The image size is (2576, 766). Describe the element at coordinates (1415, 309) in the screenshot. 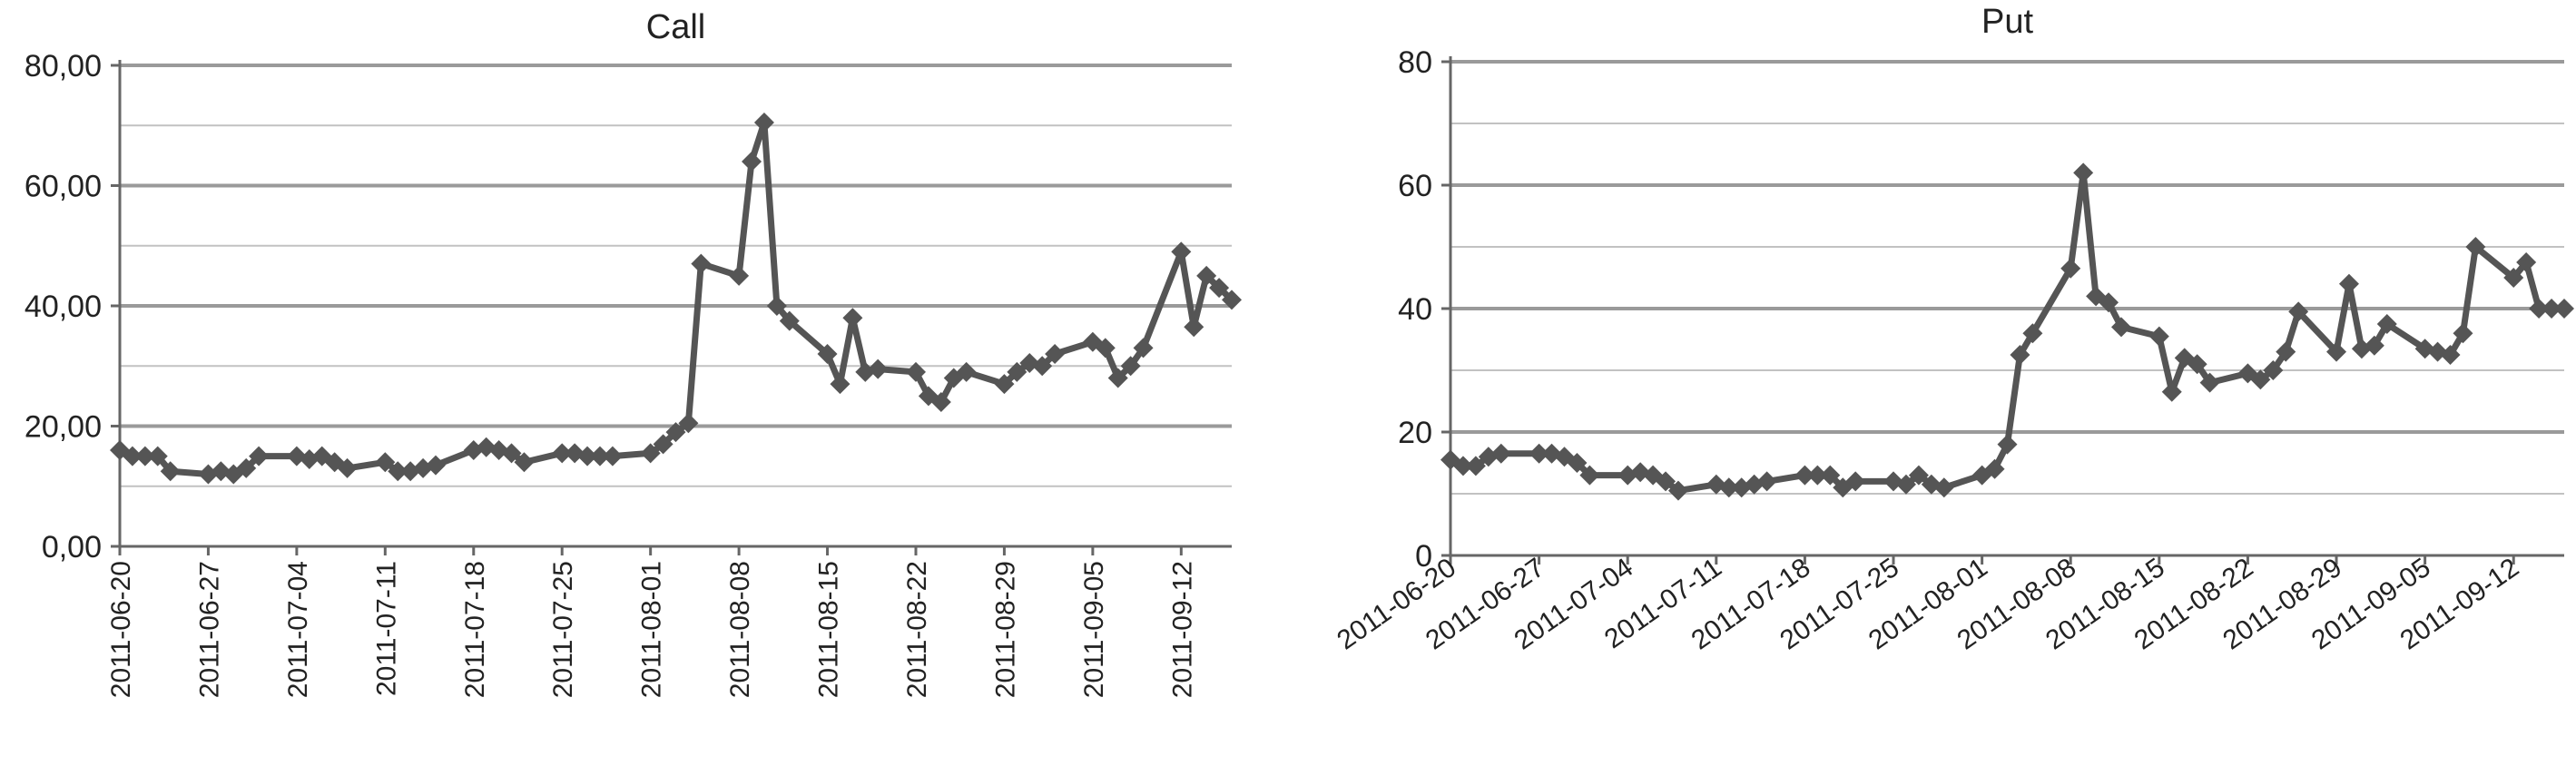

I see `y-tick-label: 40` at that location.